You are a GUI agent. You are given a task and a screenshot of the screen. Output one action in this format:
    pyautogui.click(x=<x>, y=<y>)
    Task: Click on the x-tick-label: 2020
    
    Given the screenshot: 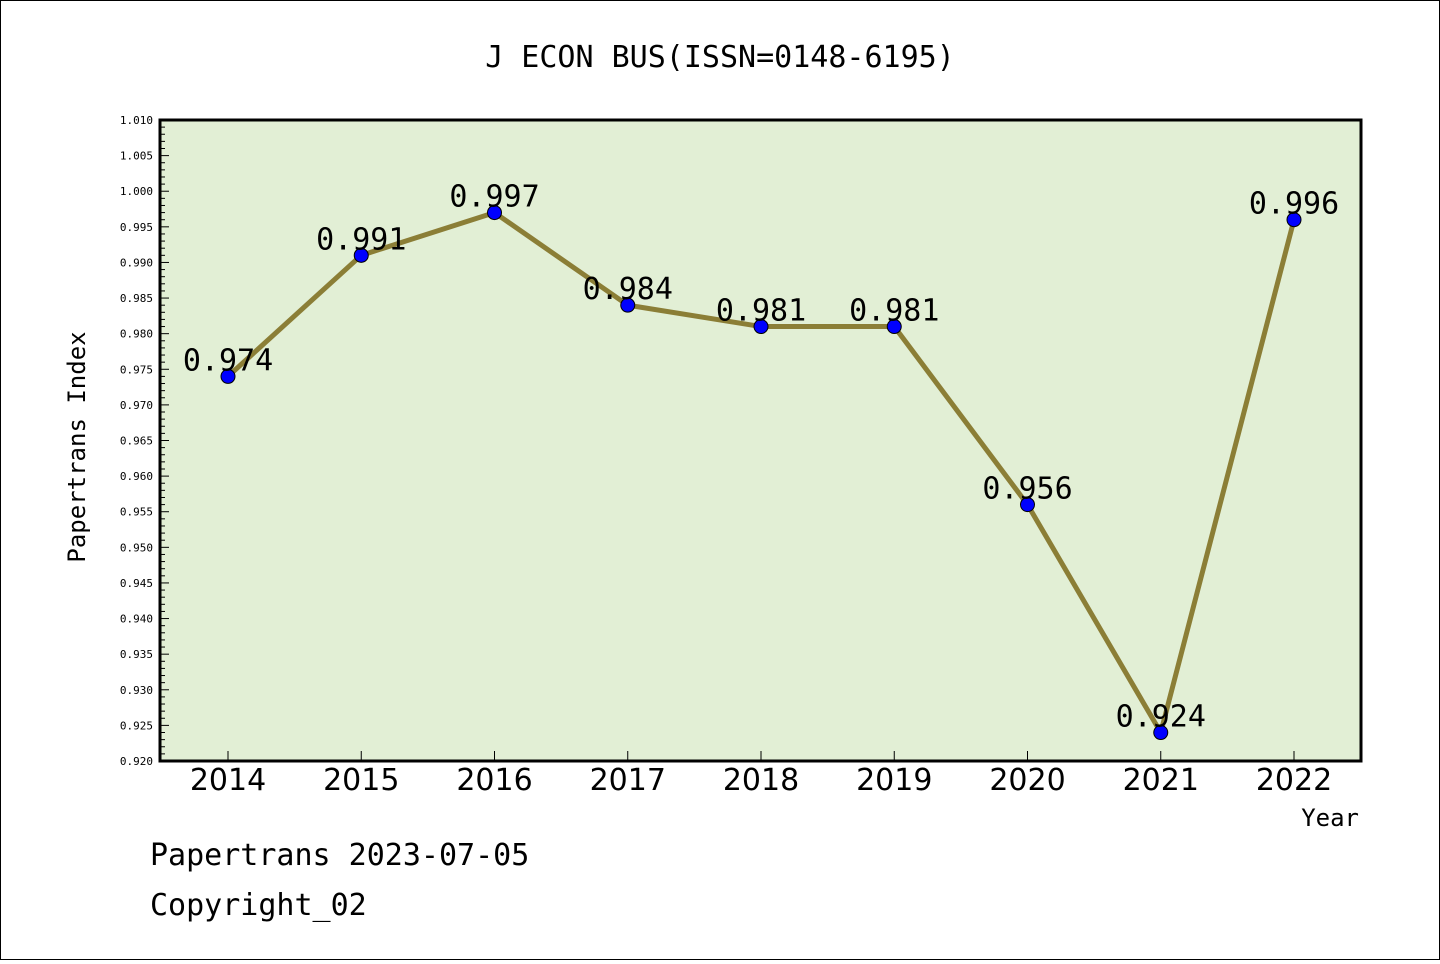 What is the action you would take?
    pyautogui.click(x=1027, y=780)
    